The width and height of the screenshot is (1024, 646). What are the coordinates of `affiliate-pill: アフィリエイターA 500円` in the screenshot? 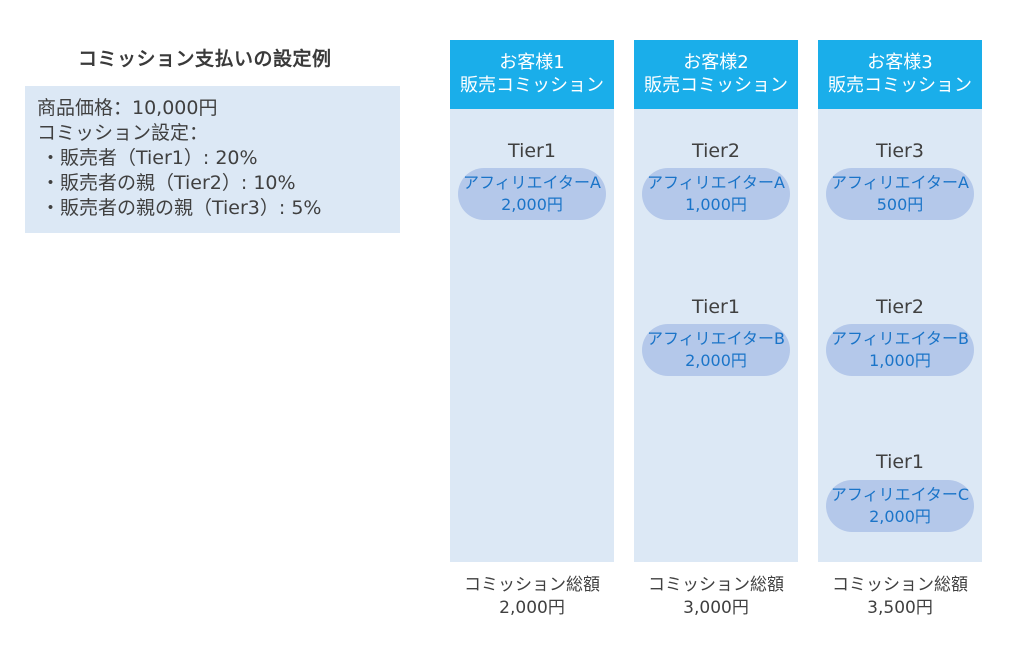 It's located at (900, 194).